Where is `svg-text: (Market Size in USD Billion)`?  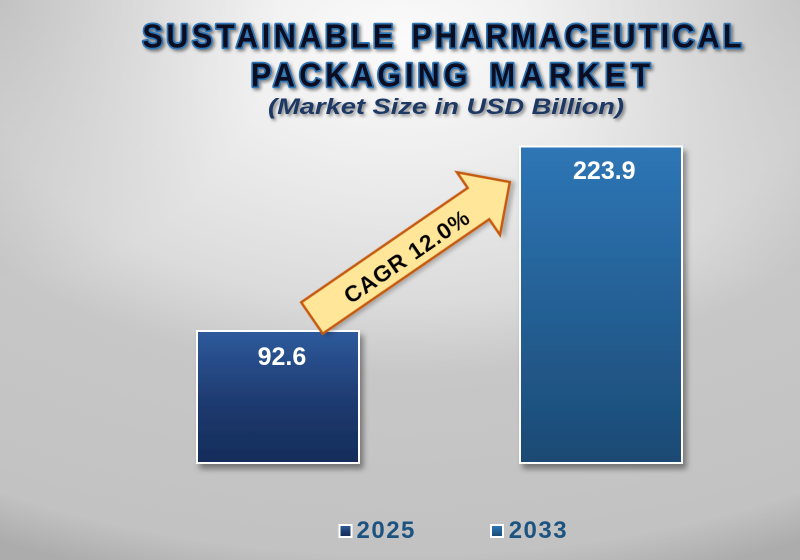
svg-text: (Market Size in USD Billion) is located at coordinates (446, 106).